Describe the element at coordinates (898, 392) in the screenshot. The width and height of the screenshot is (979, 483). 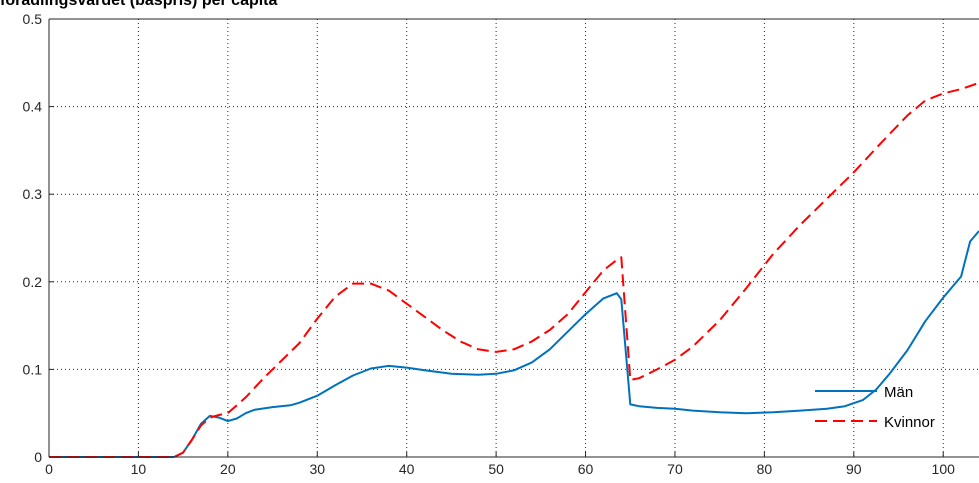
I see `legend-label-man: Män` at that location.